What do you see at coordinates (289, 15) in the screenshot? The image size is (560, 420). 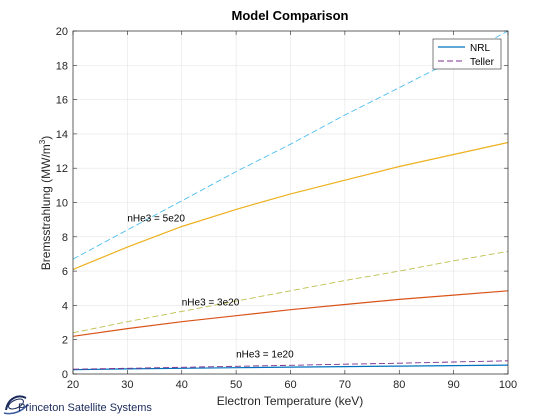 I see `chart-title: Model Comparison` at bounding box center [289, 15].